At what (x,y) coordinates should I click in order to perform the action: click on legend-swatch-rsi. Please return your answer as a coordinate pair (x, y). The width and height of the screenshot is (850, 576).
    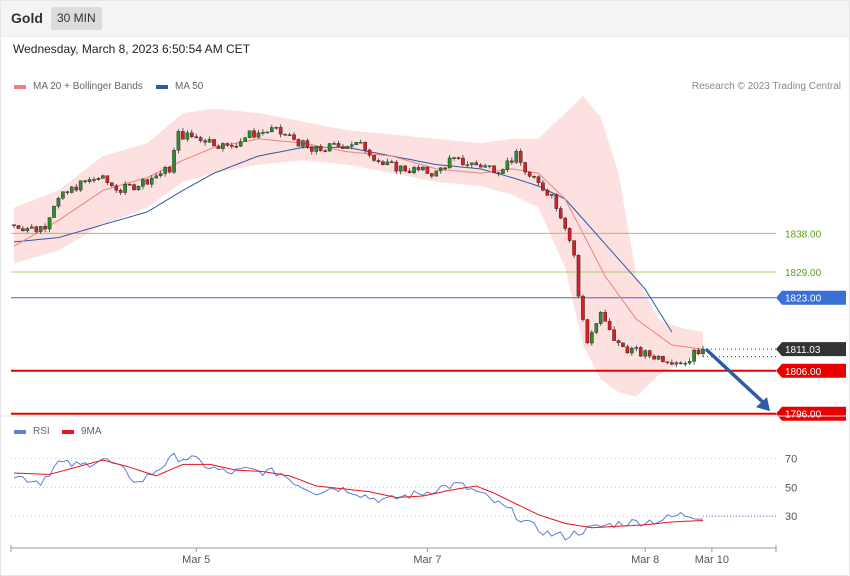
    Looking at the image, I should click on (20, 431).